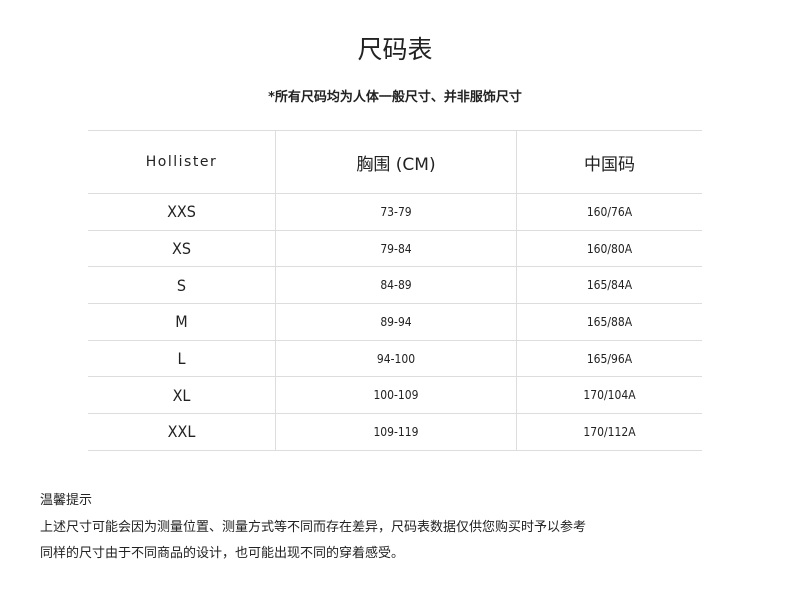 This screenshot has width=790, height=597. Describe the element at coordinates (182, 358) in the screenshot. I see `cell-size: L` at that location.